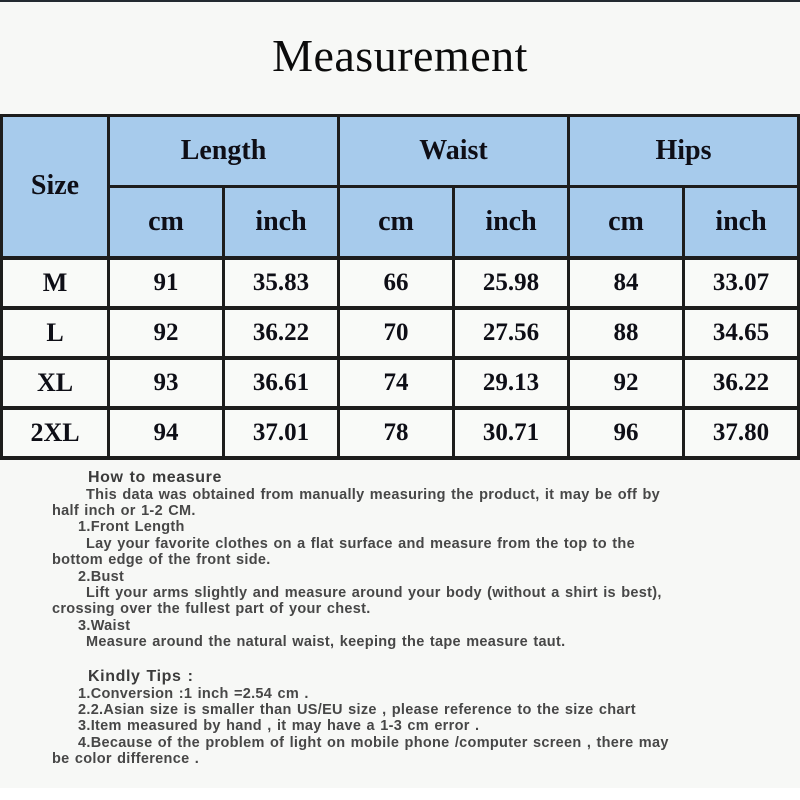 This screenshot has width=800, height=800. What do you see at coordinates (104, 625) in the screenshot?
I see `note-line: 3.Waist` at bounding box center [104, 625].